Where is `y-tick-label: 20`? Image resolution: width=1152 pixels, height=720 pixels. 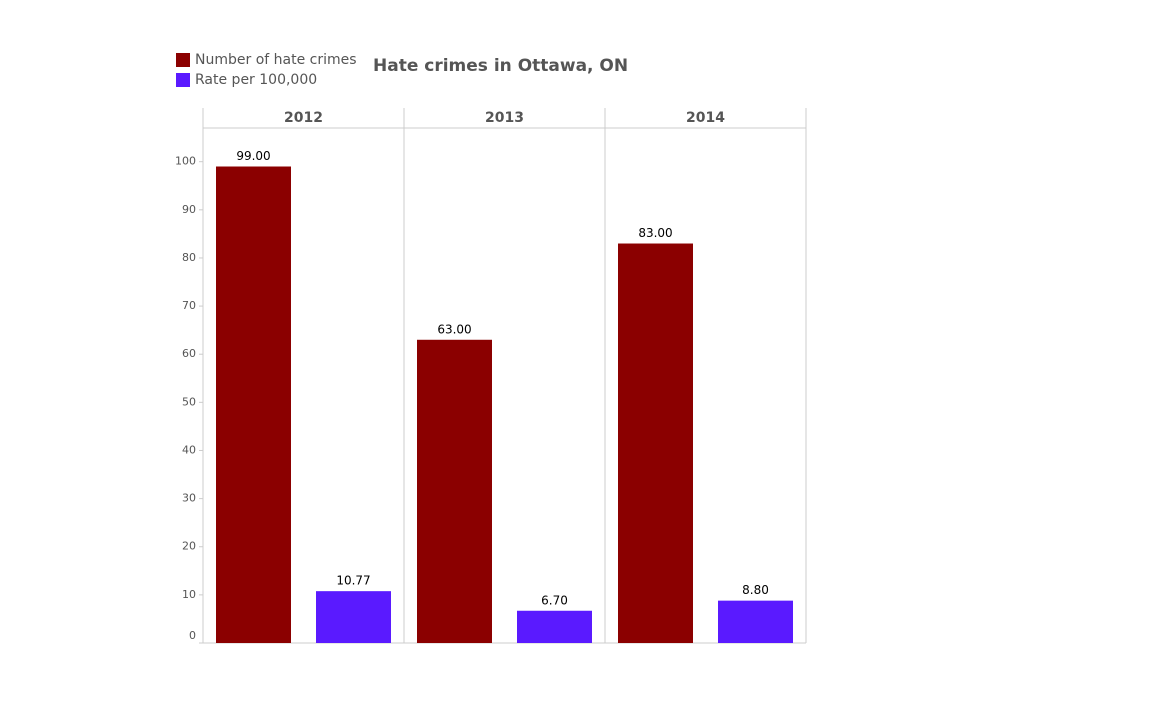 y-tick-label: 20 is located at coordinates (189, 546).